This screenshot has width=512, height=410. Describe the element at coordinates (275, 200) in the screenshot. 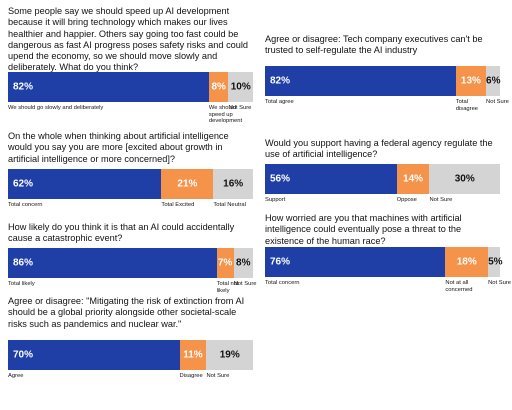

I see `category-label: Support` at that location.